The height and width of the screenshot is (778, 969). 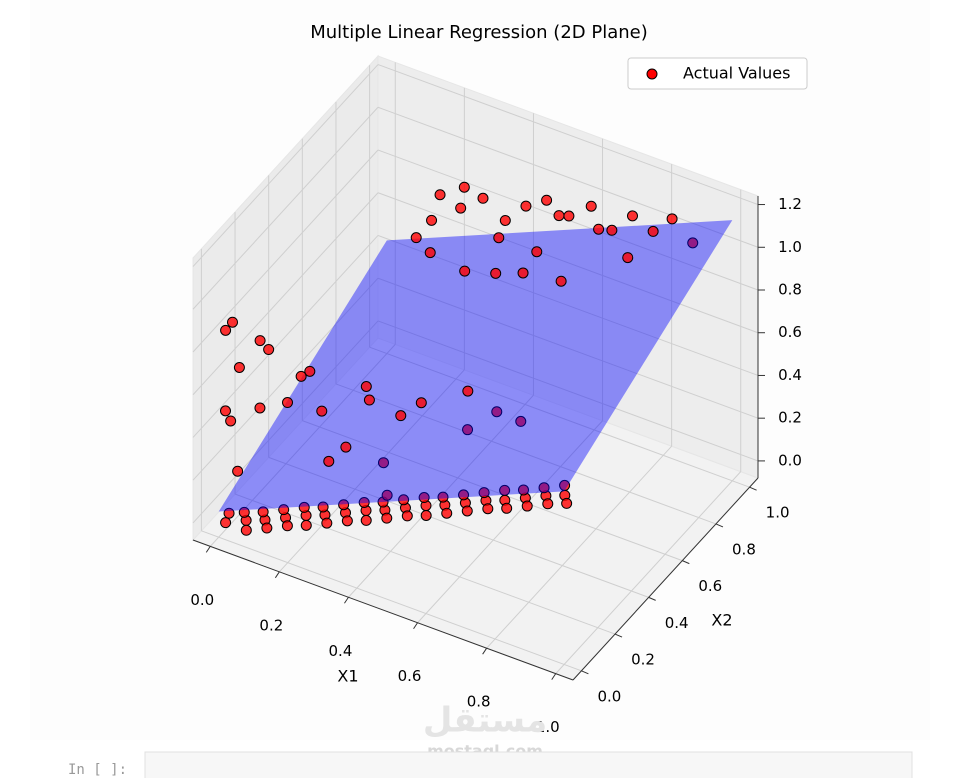 I want to click on legend: Actual Values, so click(x=717, y=73).